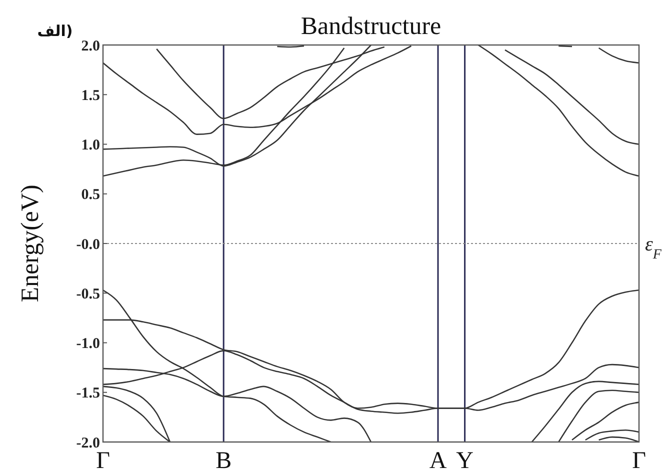 This screenshot has height=475, width=670. What do you see at coordinates (90, 46) in the screenshot?
I see `y-tick-label: 2.0` at bounding box center [90, 46].